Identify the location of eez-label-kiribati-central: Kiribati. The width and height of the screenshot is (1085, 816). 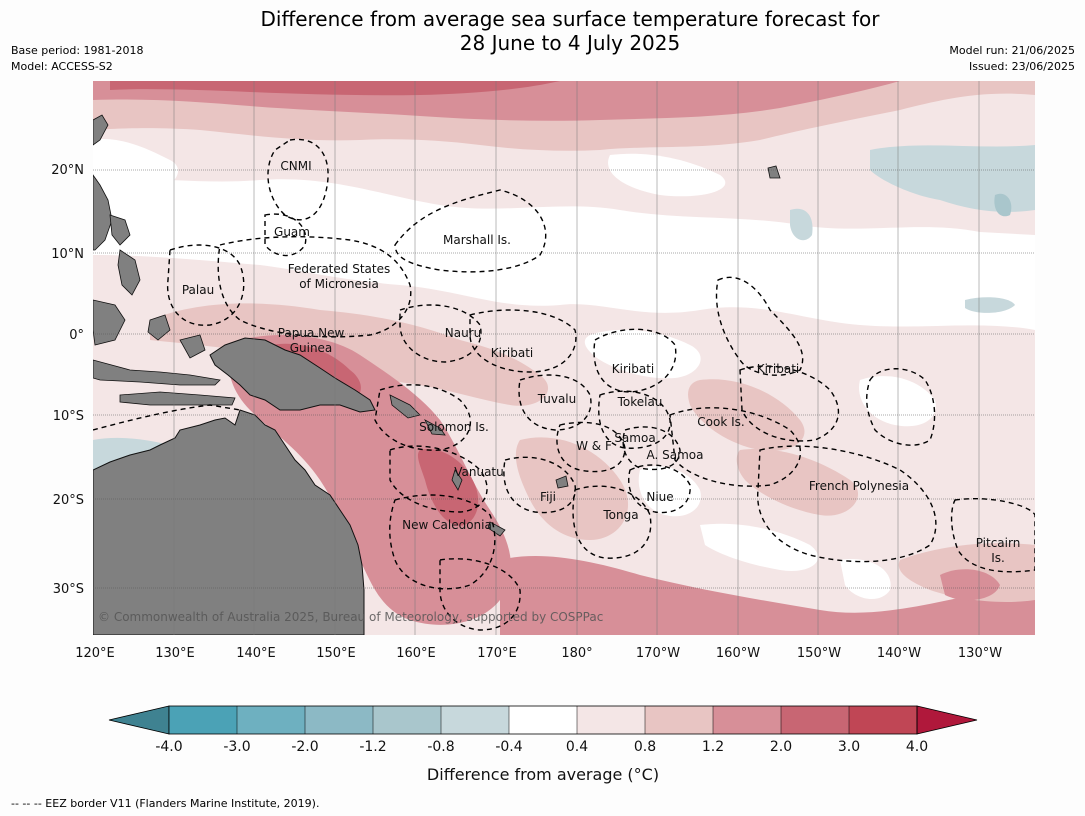
(633, 369).